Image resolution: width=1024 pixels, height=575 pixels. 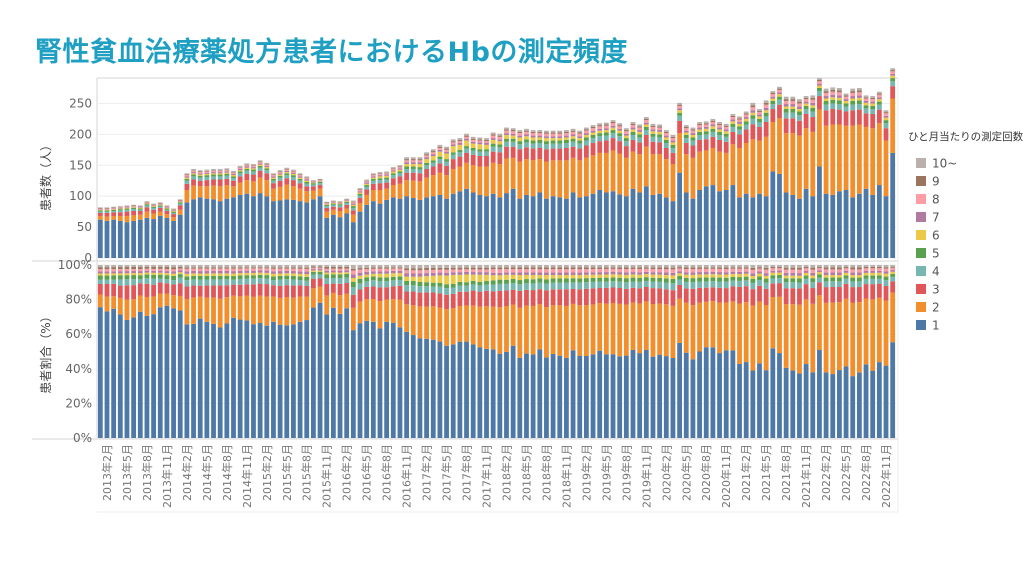 What do you see at coordinates (746, 472) in the screenshot?
I see `x-tick-label: 2021年2月` at bounding box center [746, 472].